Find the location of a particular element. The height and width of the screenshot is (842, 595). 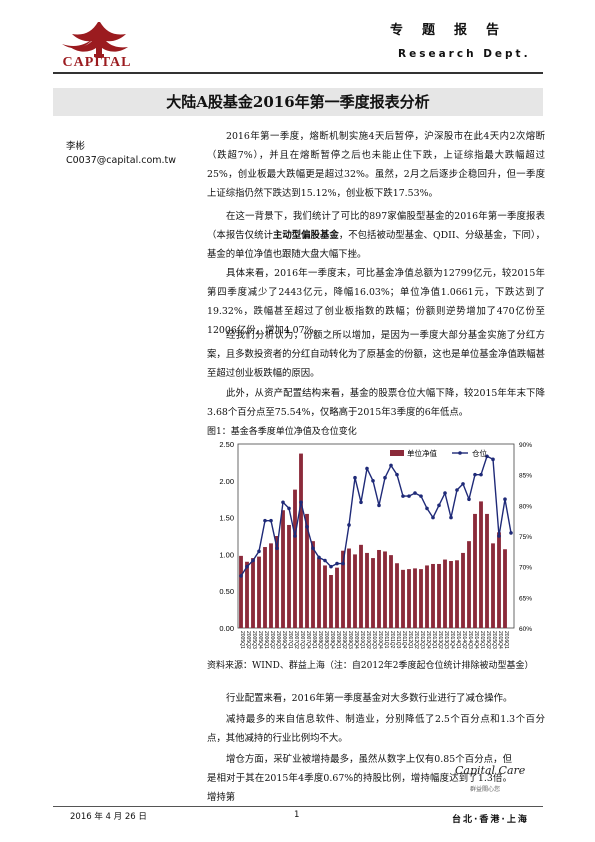

x-tick-label: 2014Q4 is located at coordinates (476, 640).